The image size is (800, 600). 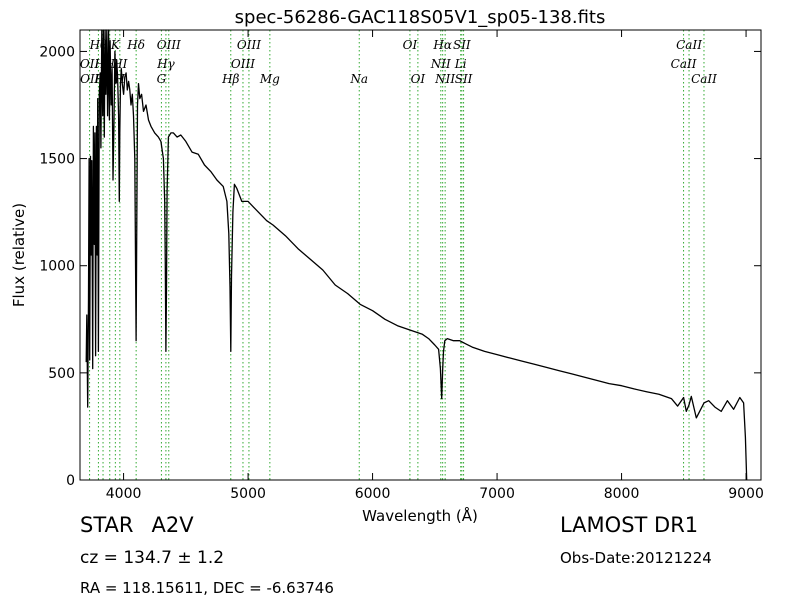 I want to click on line-label-row3-0: OII, so click(x=90, y=79).